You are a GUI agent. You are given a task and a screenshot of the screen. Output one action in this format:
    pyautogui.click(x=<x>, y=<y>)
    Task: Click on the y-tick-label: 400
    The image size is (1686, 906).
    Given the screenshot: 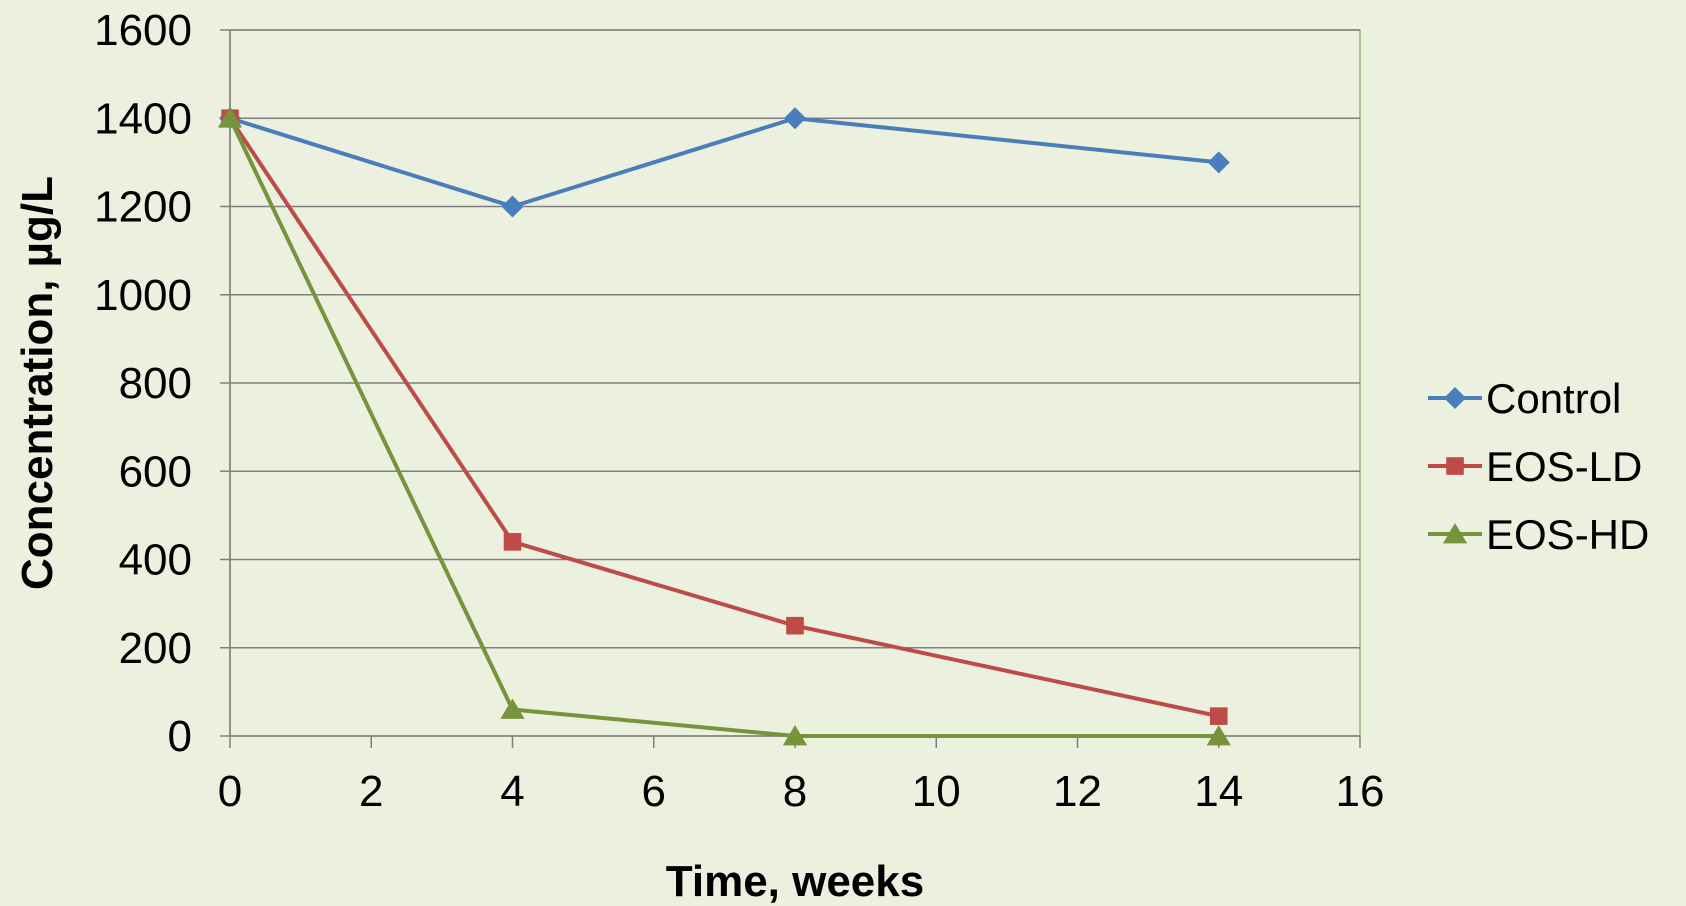 What is the action you would take?
    pyautogui.click(x=155, y=560)
    